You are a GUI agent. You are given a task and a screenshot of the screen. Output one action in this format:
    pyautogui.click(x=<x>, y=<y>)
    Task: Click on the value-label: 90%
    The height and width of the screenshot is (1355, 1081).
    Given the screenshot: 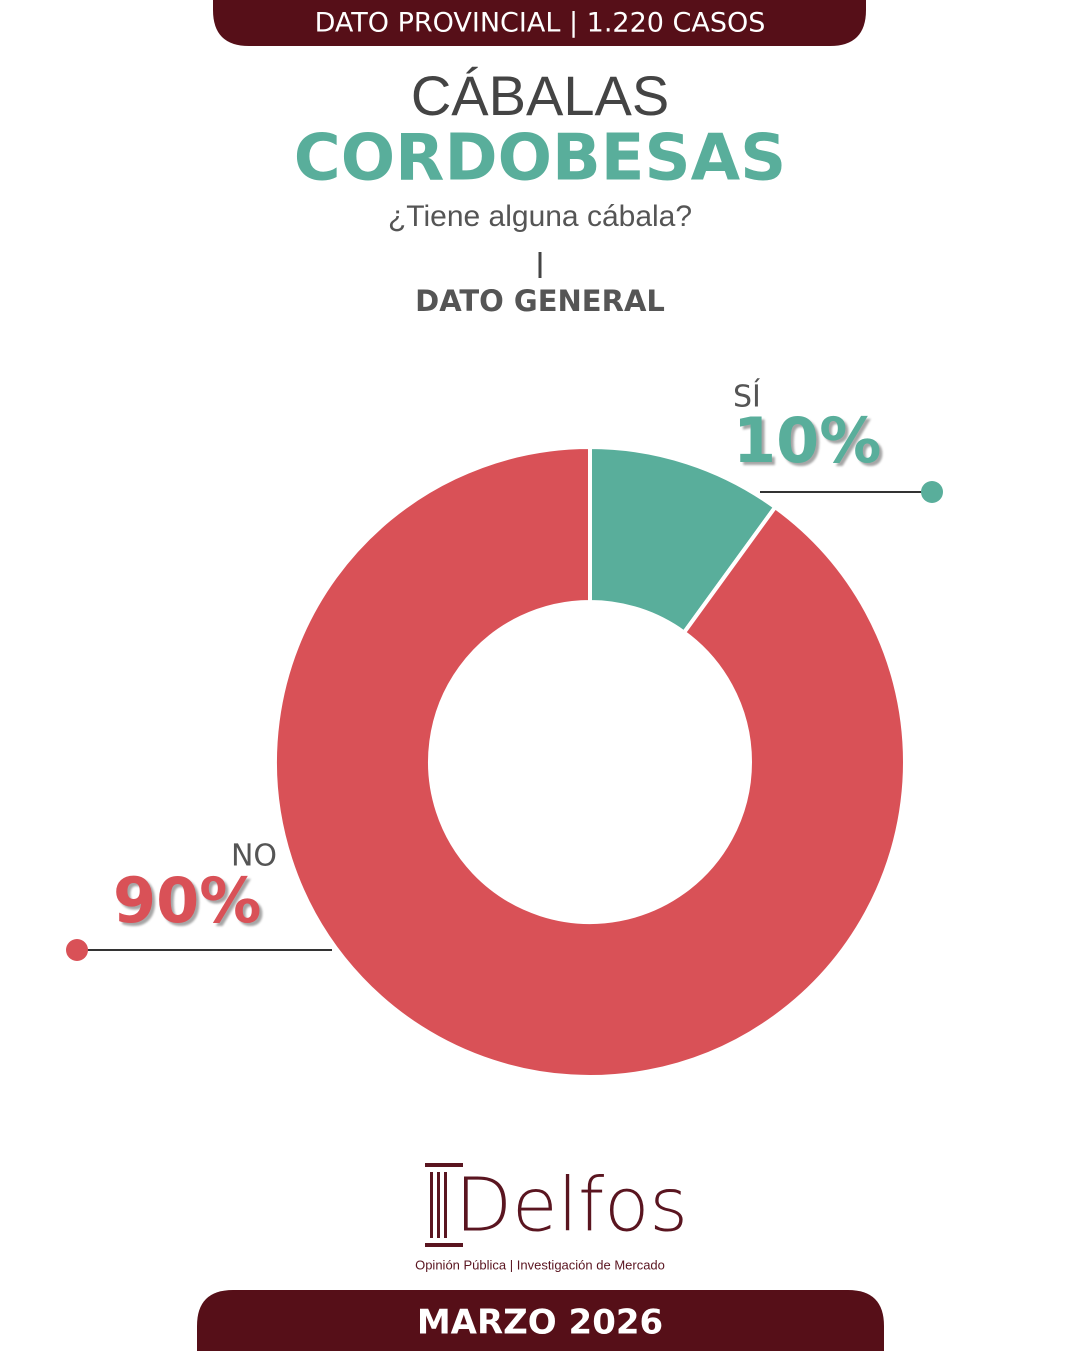 What is the action you would take?
    pyautogui.click(x=187, y=900)
    